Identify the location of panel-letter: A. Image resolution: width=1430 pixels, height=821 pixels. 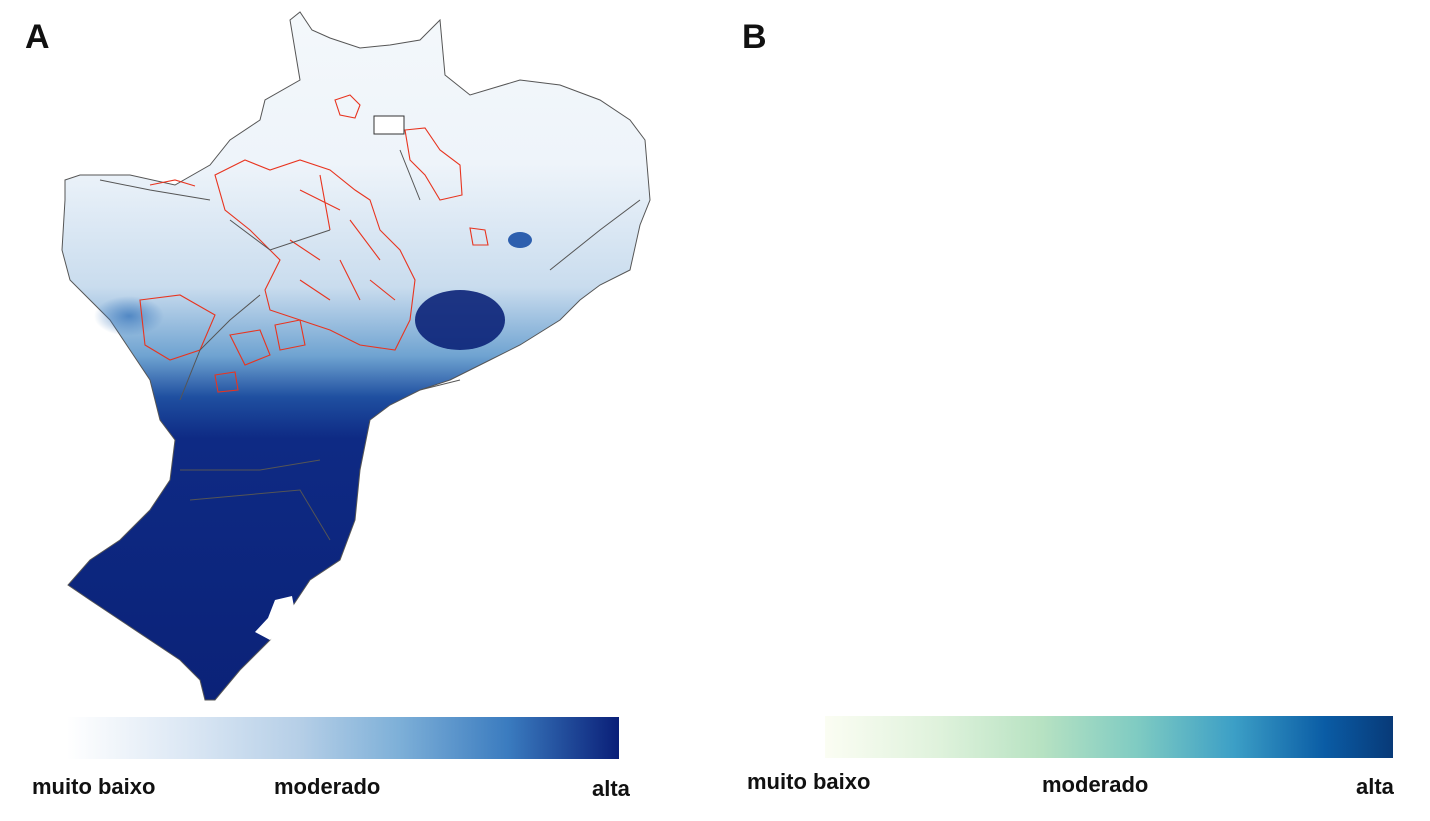
(37, 37).